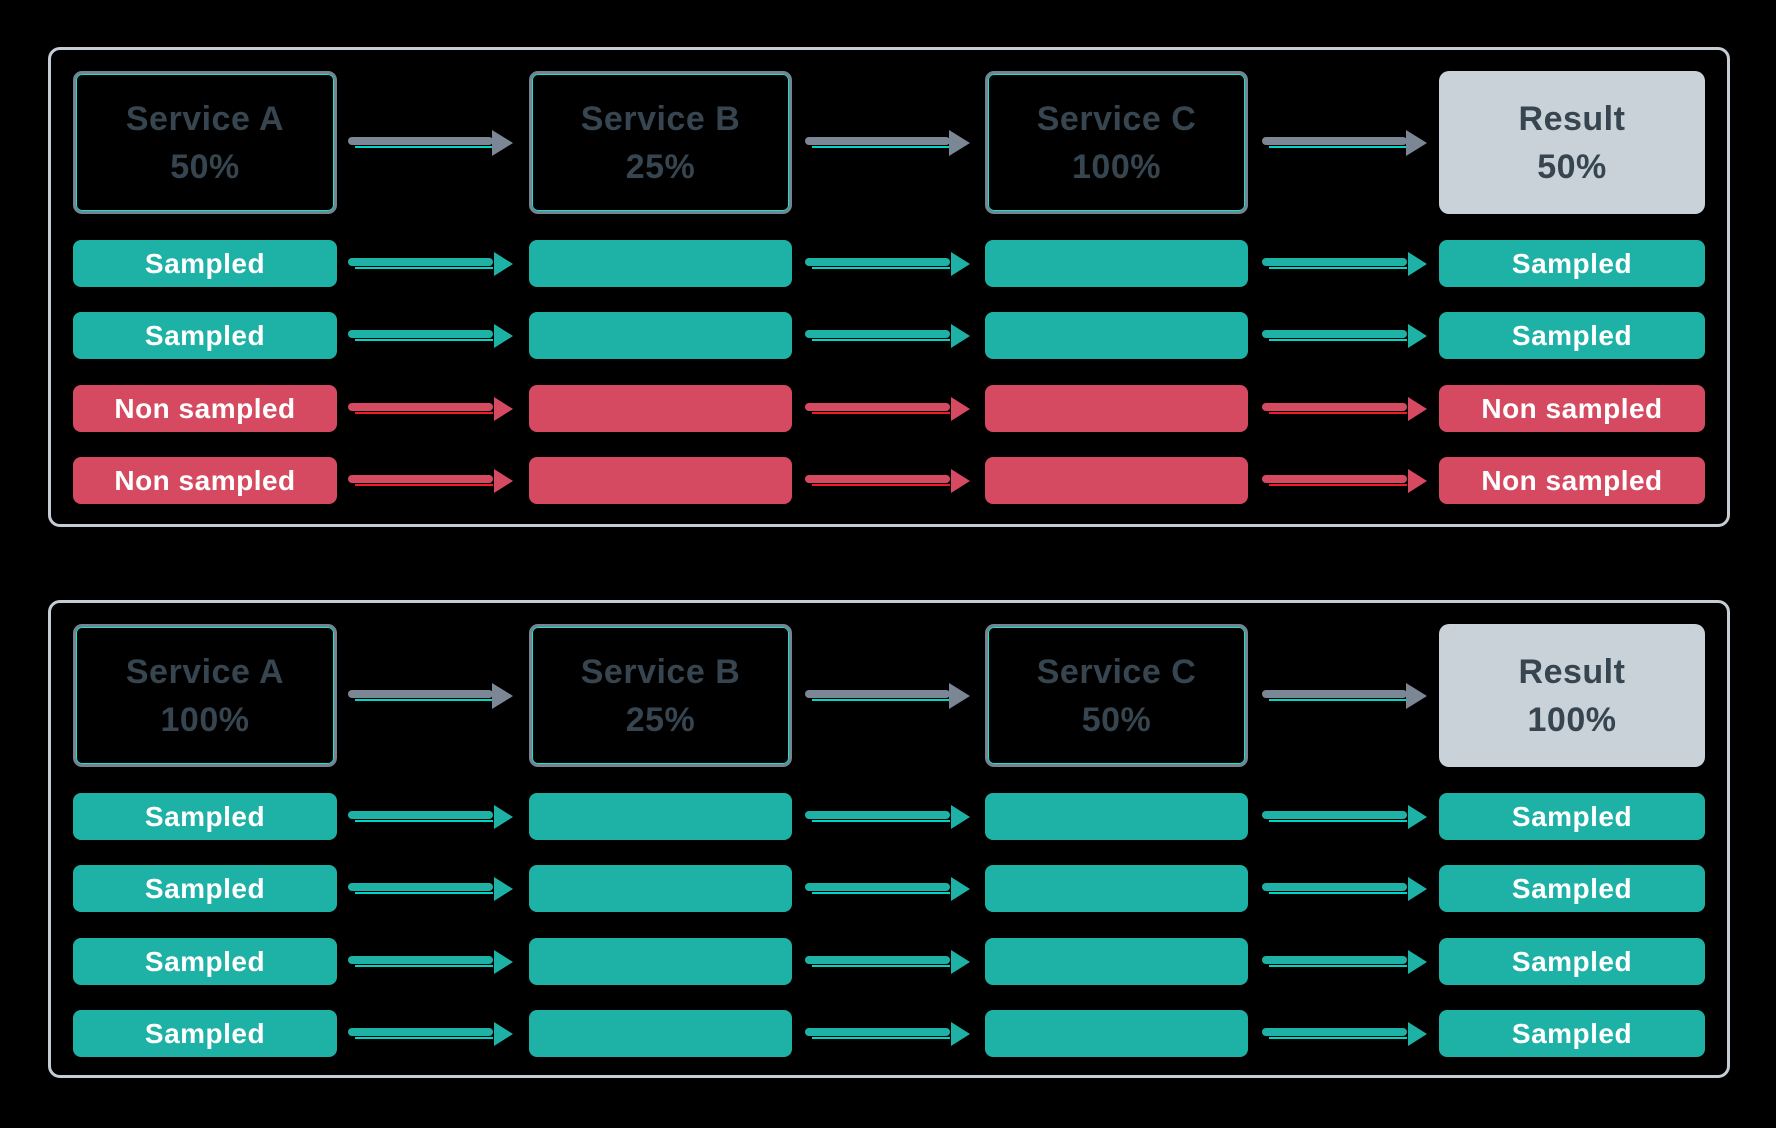 This screenshot has width=1776, height=1128. What do you see at coordinates (1116, 142) in the screenshot?
I see `service-c-box: Service C 100%` at bounding box center [1116, 142].